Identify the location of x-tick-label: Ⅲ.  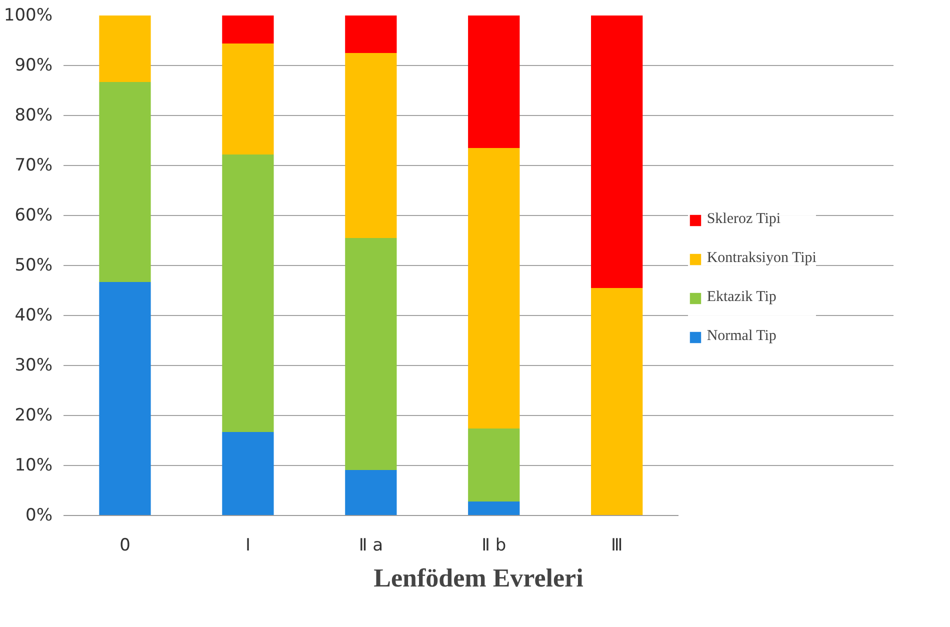
(616, 546).